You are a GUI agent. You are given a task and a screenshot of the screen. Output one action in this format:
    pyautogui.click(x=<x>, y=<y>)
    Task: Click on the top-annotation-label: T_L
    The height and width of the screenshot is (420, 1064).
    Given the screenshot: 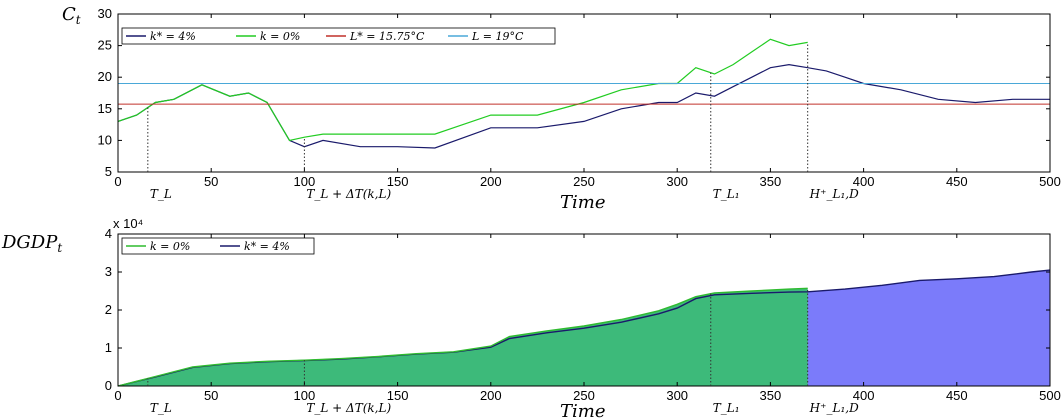 What is the action you would take?
    pyautogui.click(x=161, y=194)
    